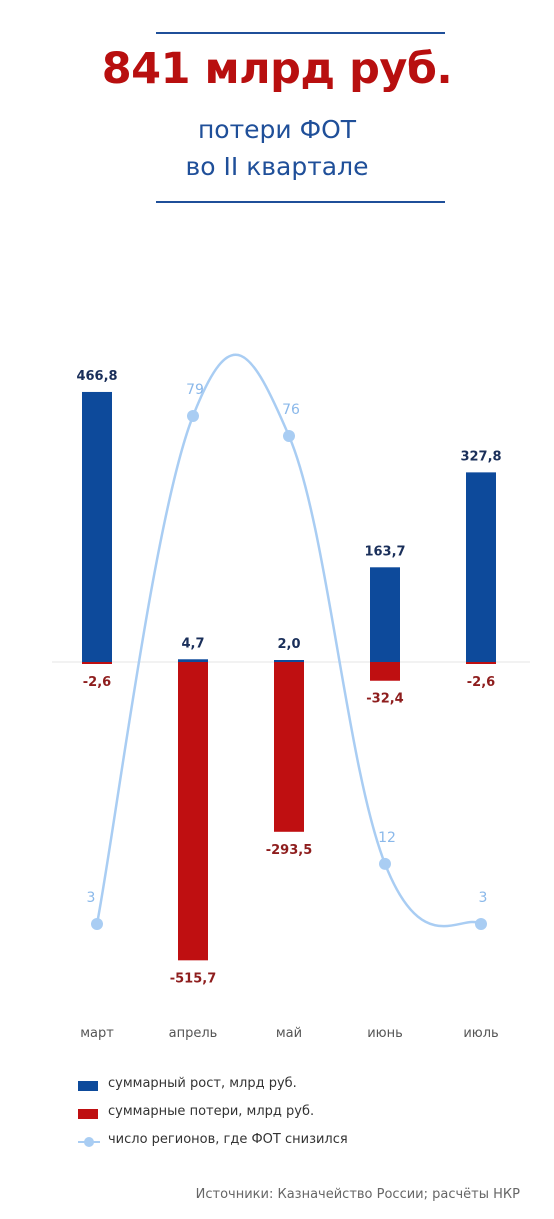  Describe the element at coordinates (88, 1114) in the screenshot. I see `legend-swatch-losses` at that location.